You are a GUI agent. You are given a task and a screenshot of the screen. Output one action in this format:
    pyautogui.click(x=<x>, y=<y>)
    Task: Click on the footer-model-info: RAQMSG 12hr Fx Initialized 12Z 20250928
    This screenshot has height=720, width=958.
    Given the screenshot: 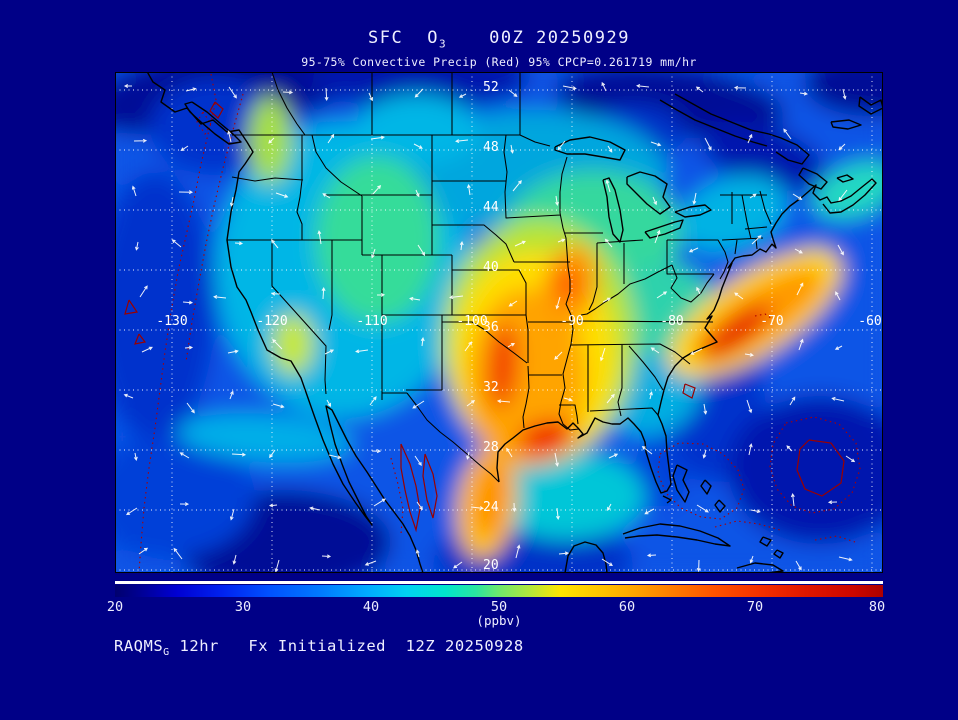 What is the action you would take?
    pyautogui.click(x=319, y=647)
    